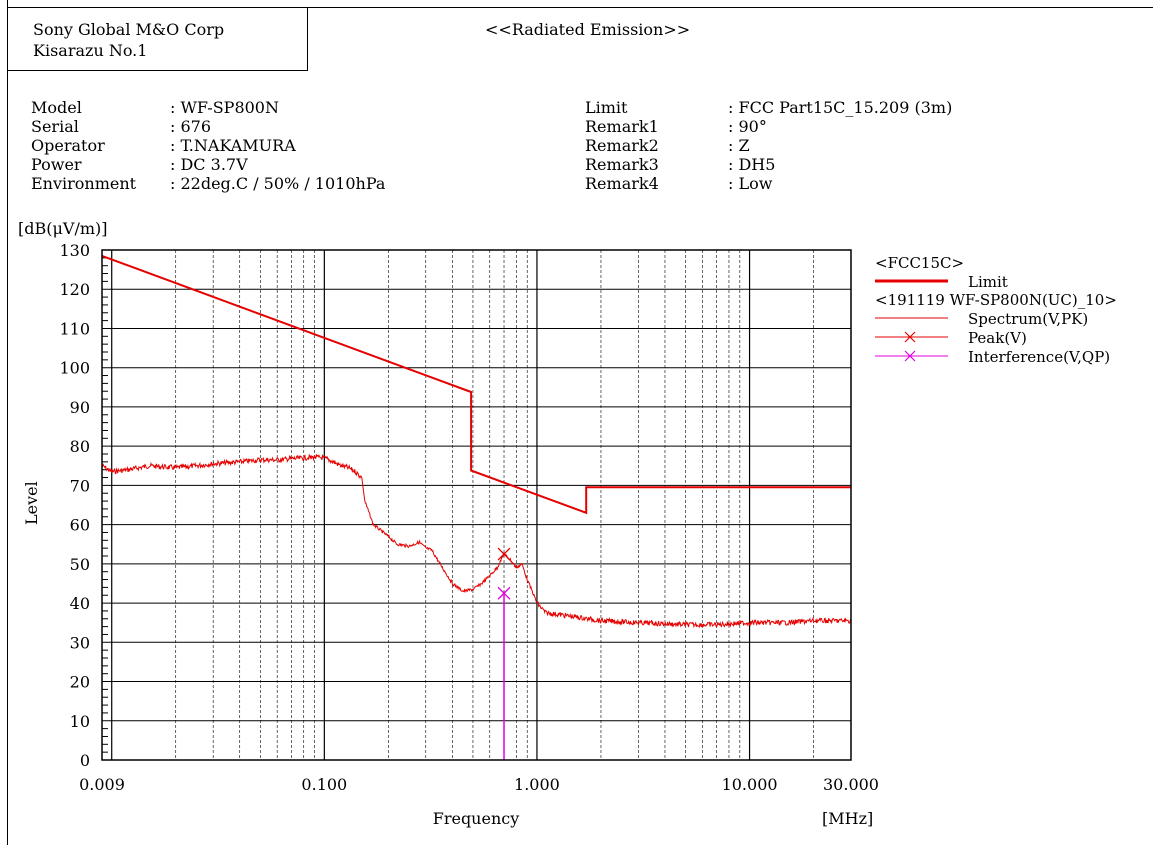  I want to click on report-title: <<Radiated Emission>>, so click(588, 29).